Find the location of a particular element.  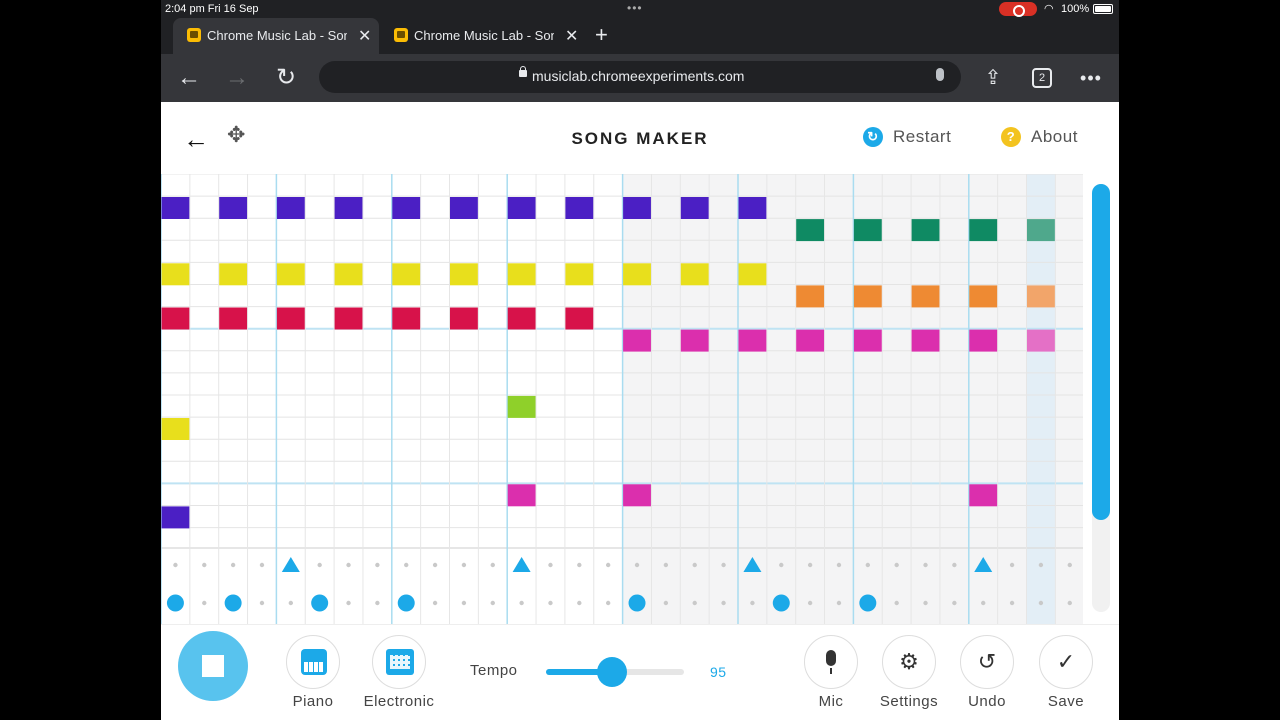

electronic-button is located at coordinates (399, 662).